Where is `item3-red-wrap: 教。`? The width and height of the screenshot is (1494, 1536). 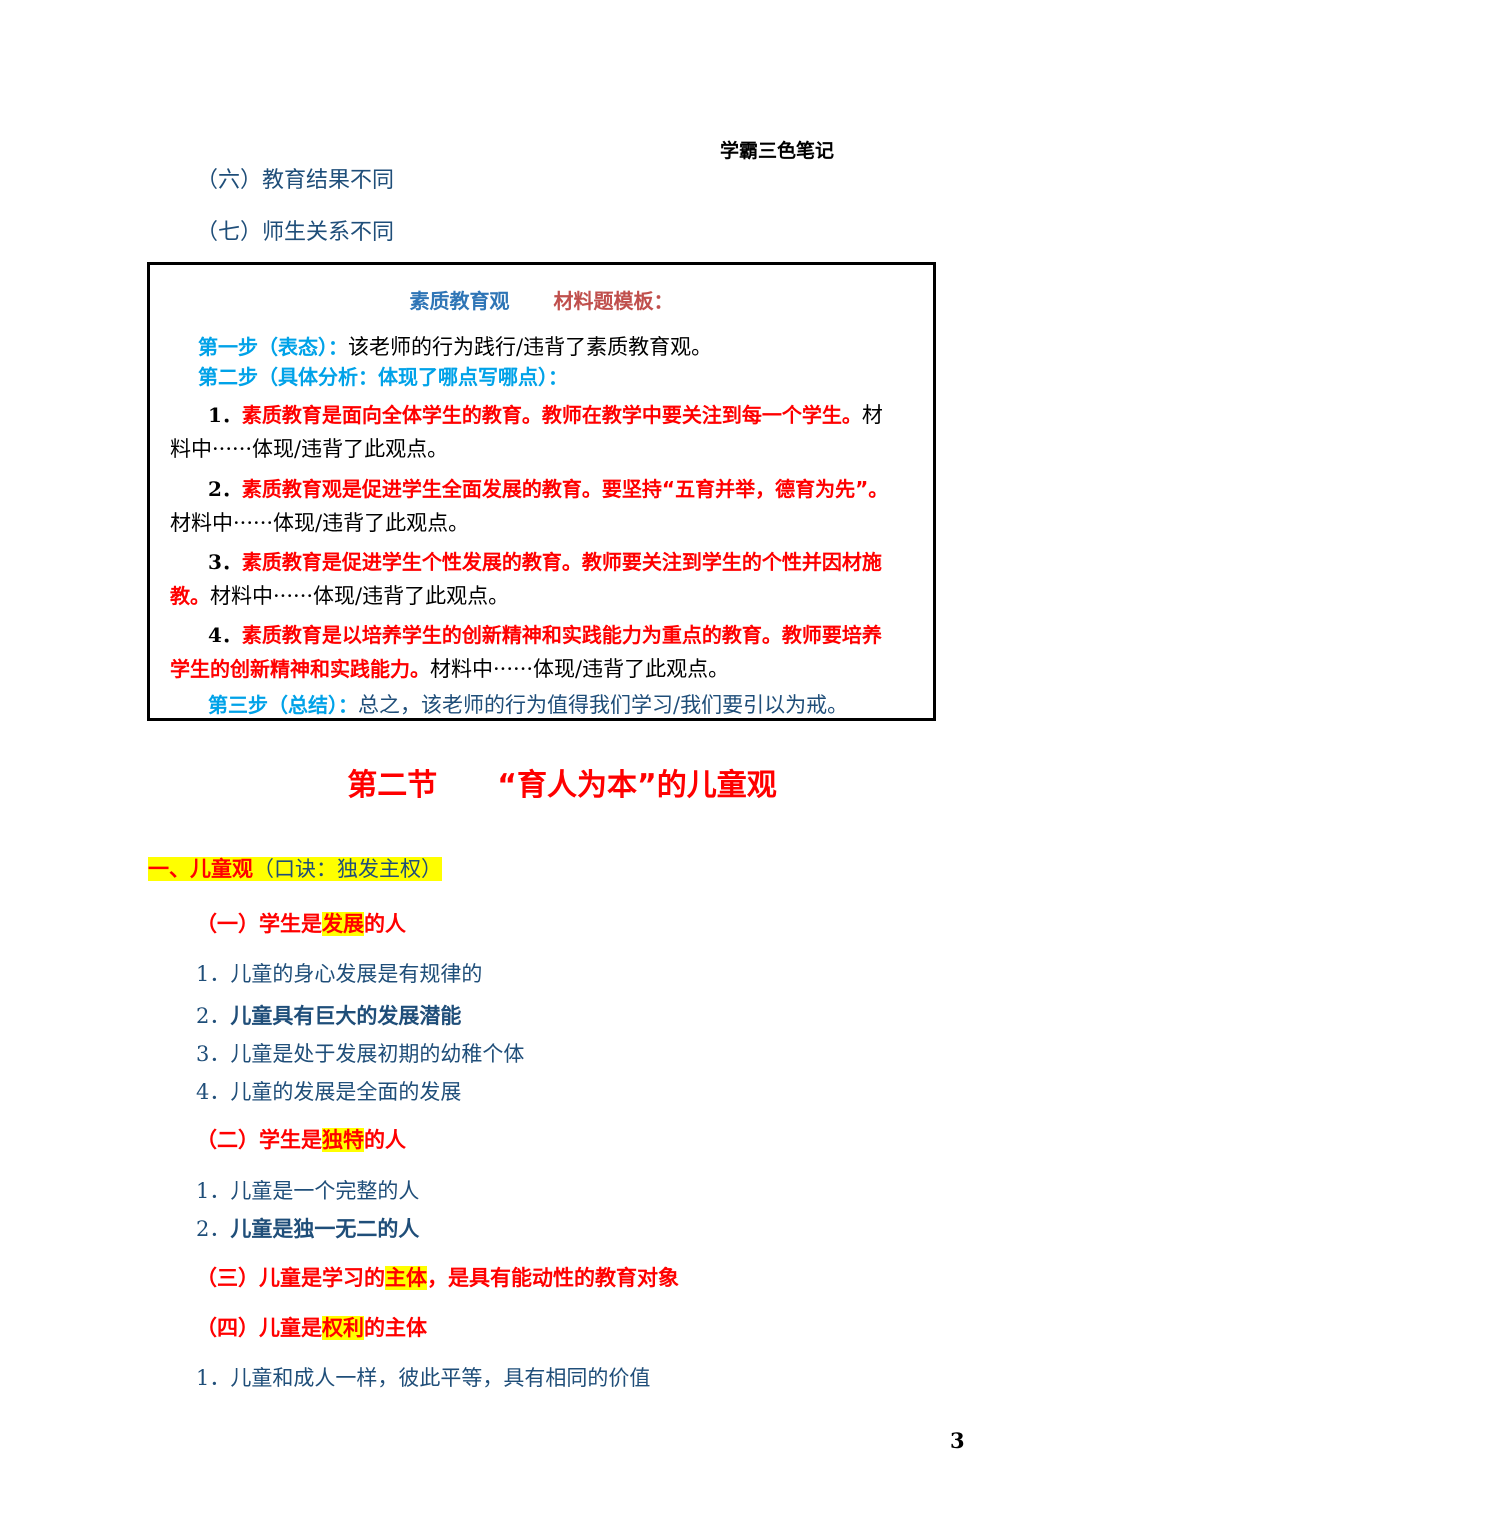 item3-red-wrap: 教。 is located at coordinates (190, 596).